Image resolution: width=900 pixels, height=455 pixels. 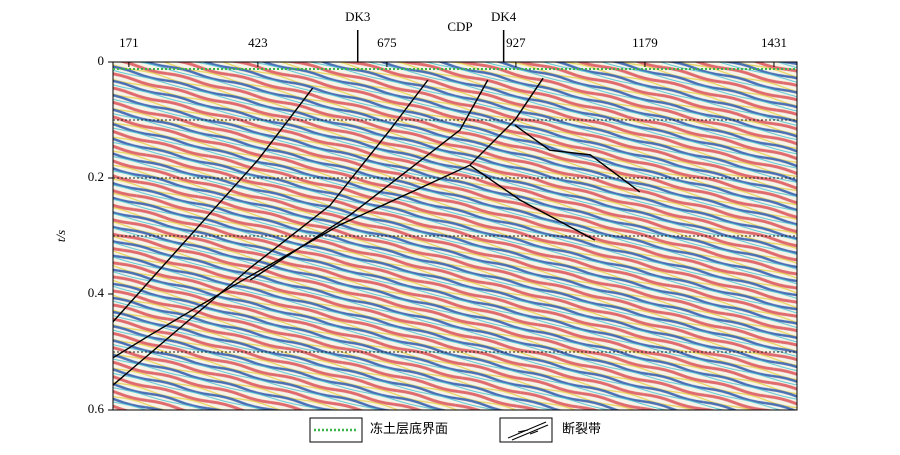 What do you see at coordinates (101, 60) in the screenshot?
I see `y-tick-label: 0` at bounding box center [101, 60].